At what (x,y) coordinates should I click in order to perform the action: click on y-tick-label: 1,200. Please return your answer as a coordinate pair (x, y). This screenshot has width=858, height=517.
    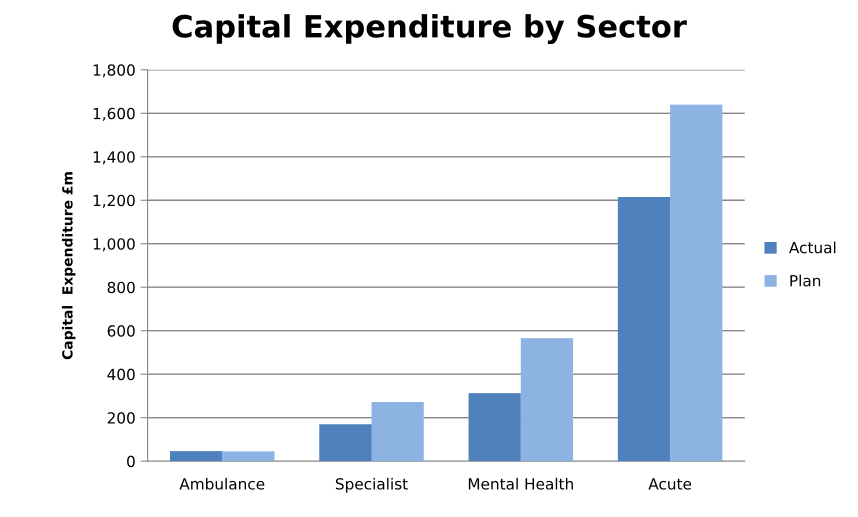
    Looking at the image, I should click on (114, 201).